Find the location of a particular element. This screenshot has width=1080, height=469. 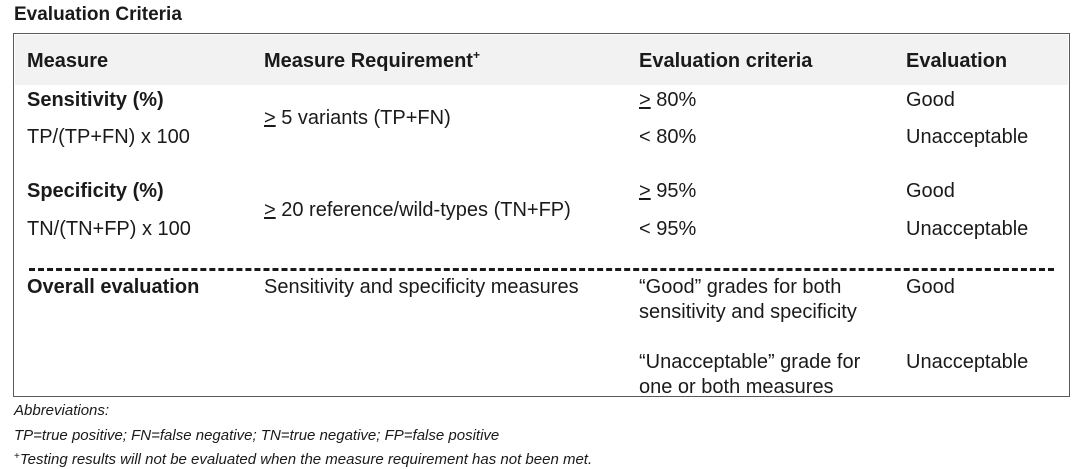

specificity-crit-good: > 95% is located at coordinates (667, 191).